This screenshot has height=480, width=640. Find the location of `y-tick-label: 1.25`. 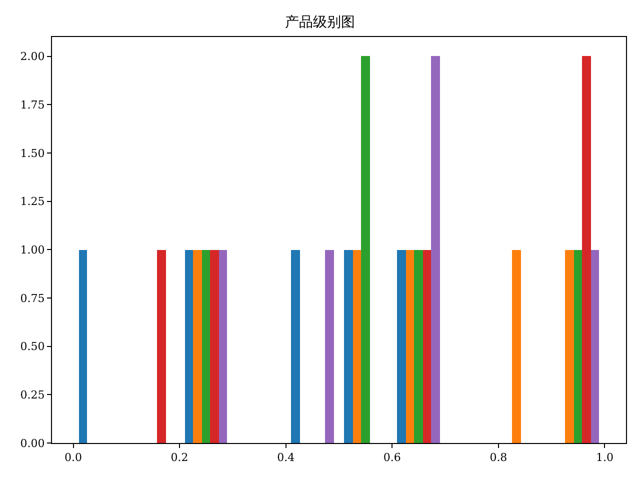

y-tick-label: 1.25 is located at coordinates (32, 201).